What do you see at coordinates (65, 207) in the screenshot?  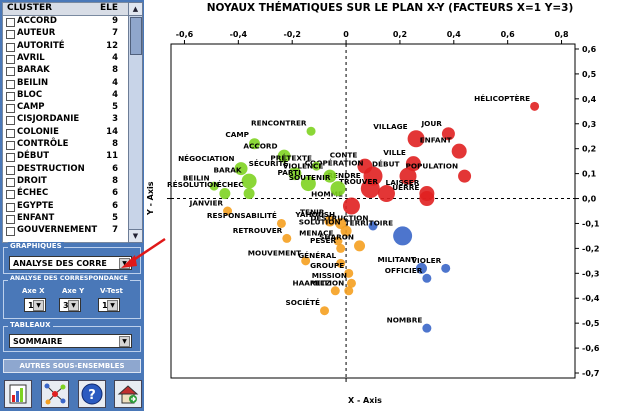 I see `list-item: EGYPTE 6` at bounding box center [65, 207].